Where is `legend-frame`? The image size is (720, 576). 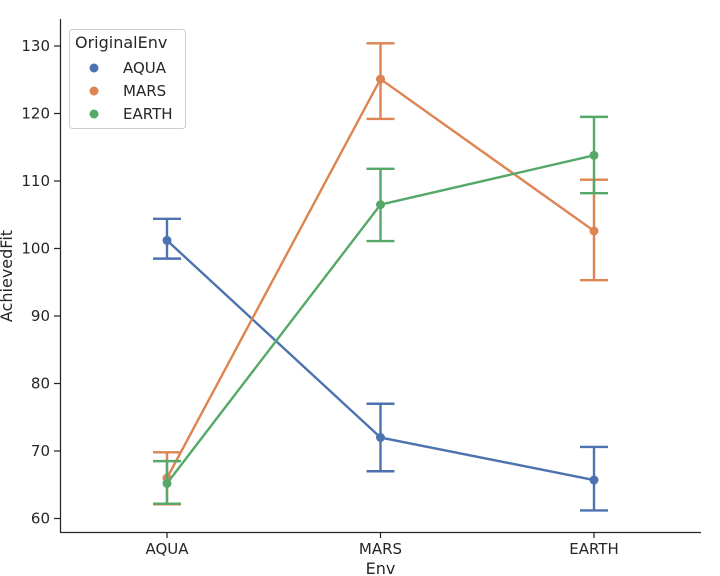
legend-frame is located at coordinates (127, 79).